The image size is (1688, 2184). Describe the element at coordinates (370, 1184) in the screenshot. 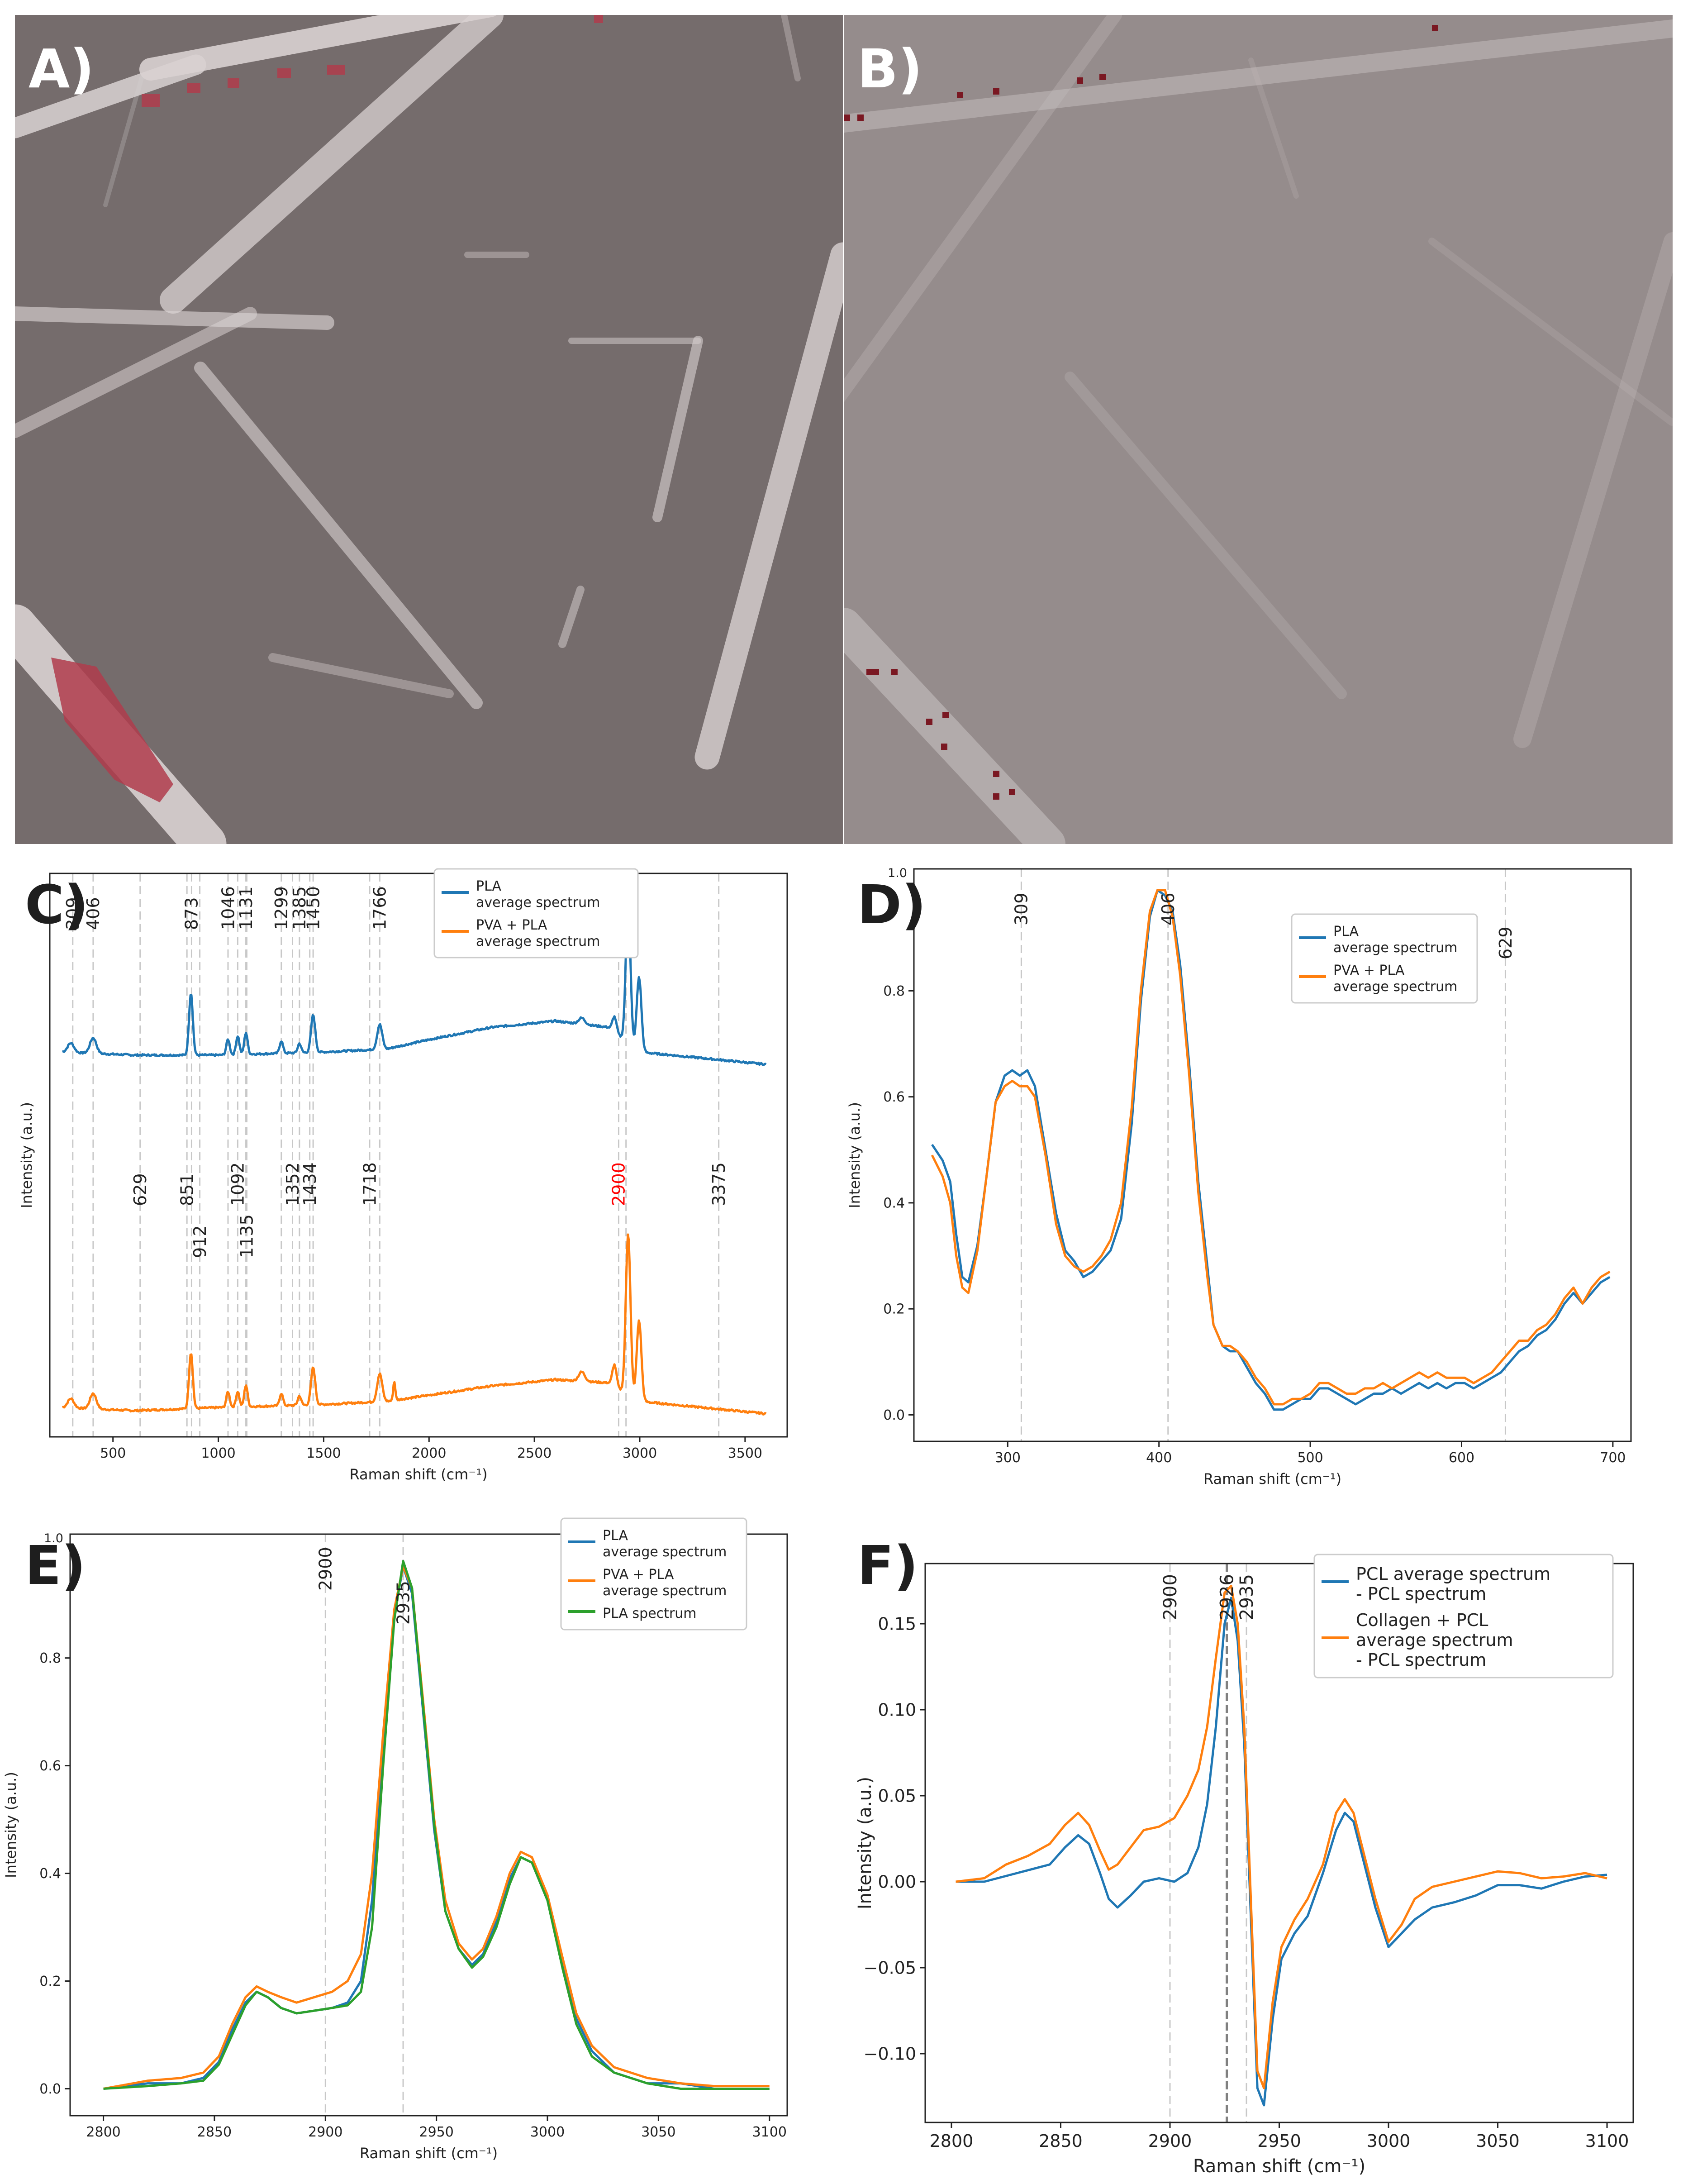

I see `peak-label-1718: 1718` at that location.